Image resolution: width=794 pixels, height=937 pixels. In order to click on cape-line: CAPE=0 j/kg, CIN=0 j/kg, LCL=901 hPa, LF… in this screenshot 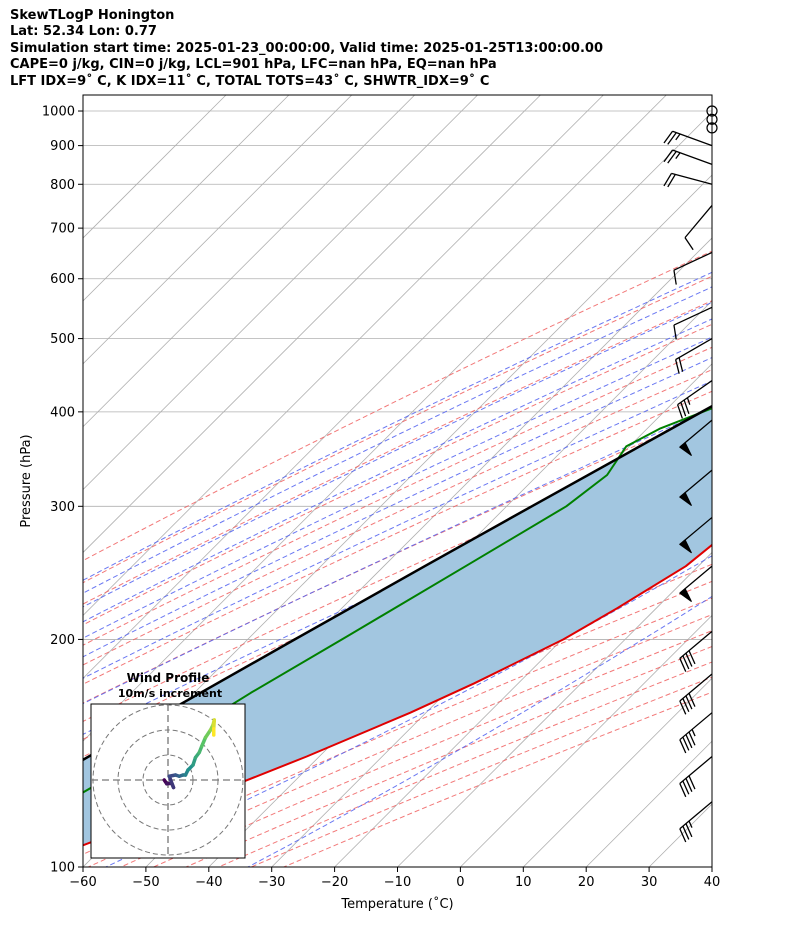, I will do `click(253, 65)`.